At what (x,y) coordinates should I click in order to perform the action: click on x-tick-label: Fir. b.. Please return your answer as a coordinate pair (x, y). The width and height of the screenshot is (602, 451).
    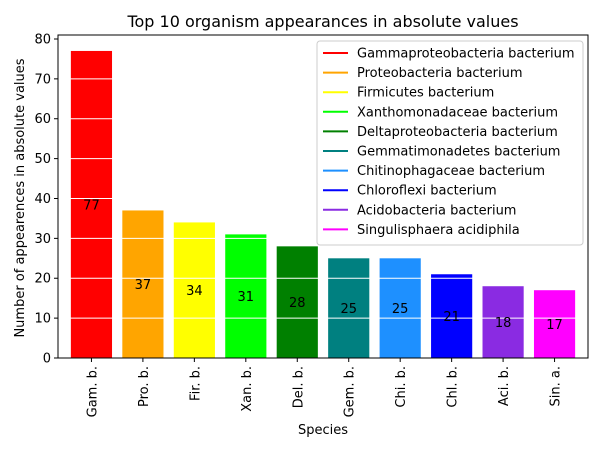
    Looking at the image, I should click on (195, 383).